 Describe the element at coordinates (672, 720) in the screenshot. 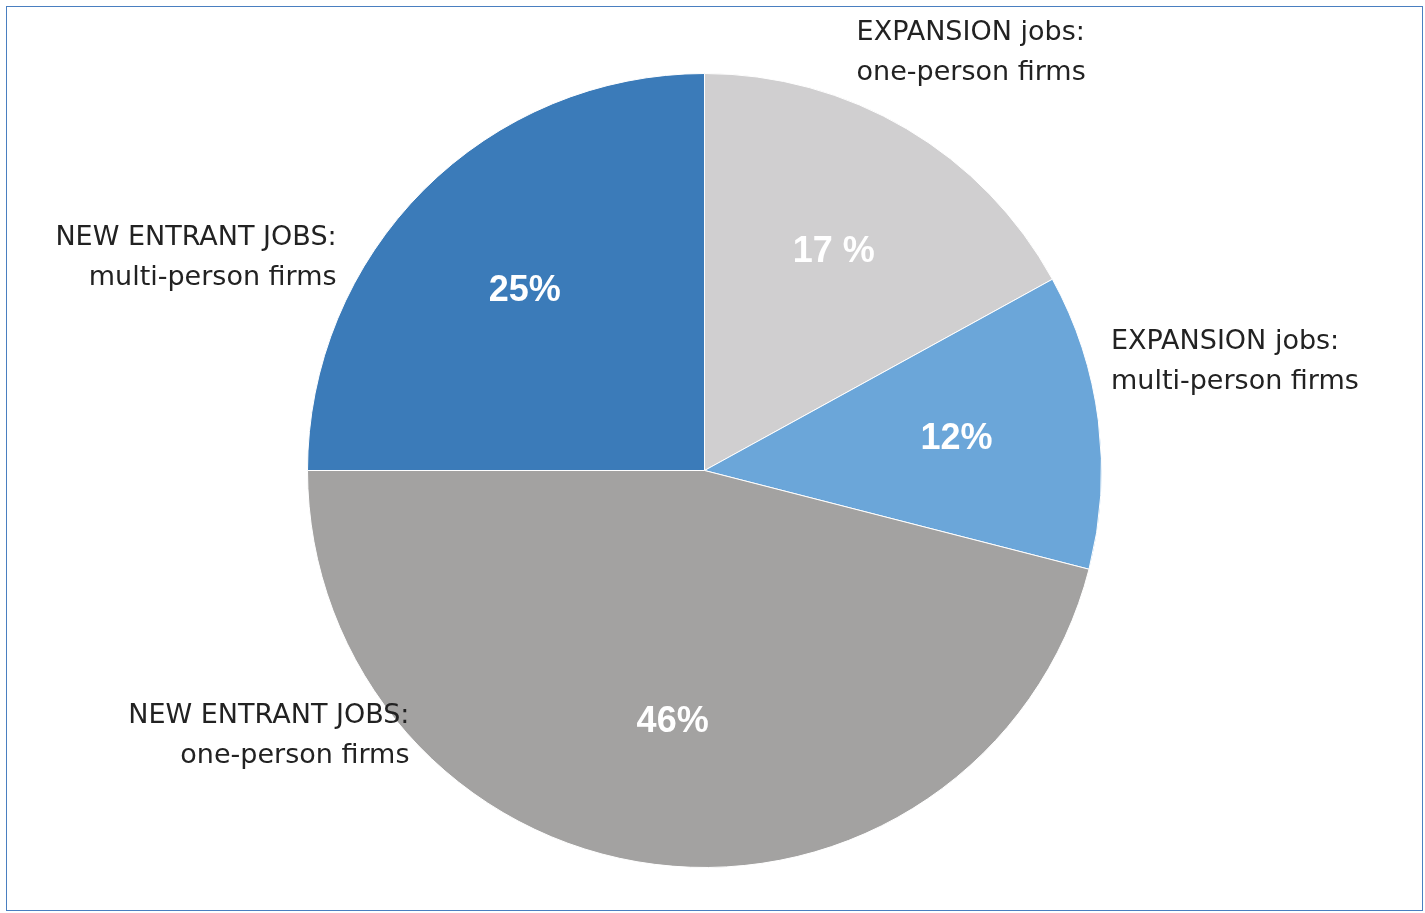

I see `data-label: 46%` at that location.